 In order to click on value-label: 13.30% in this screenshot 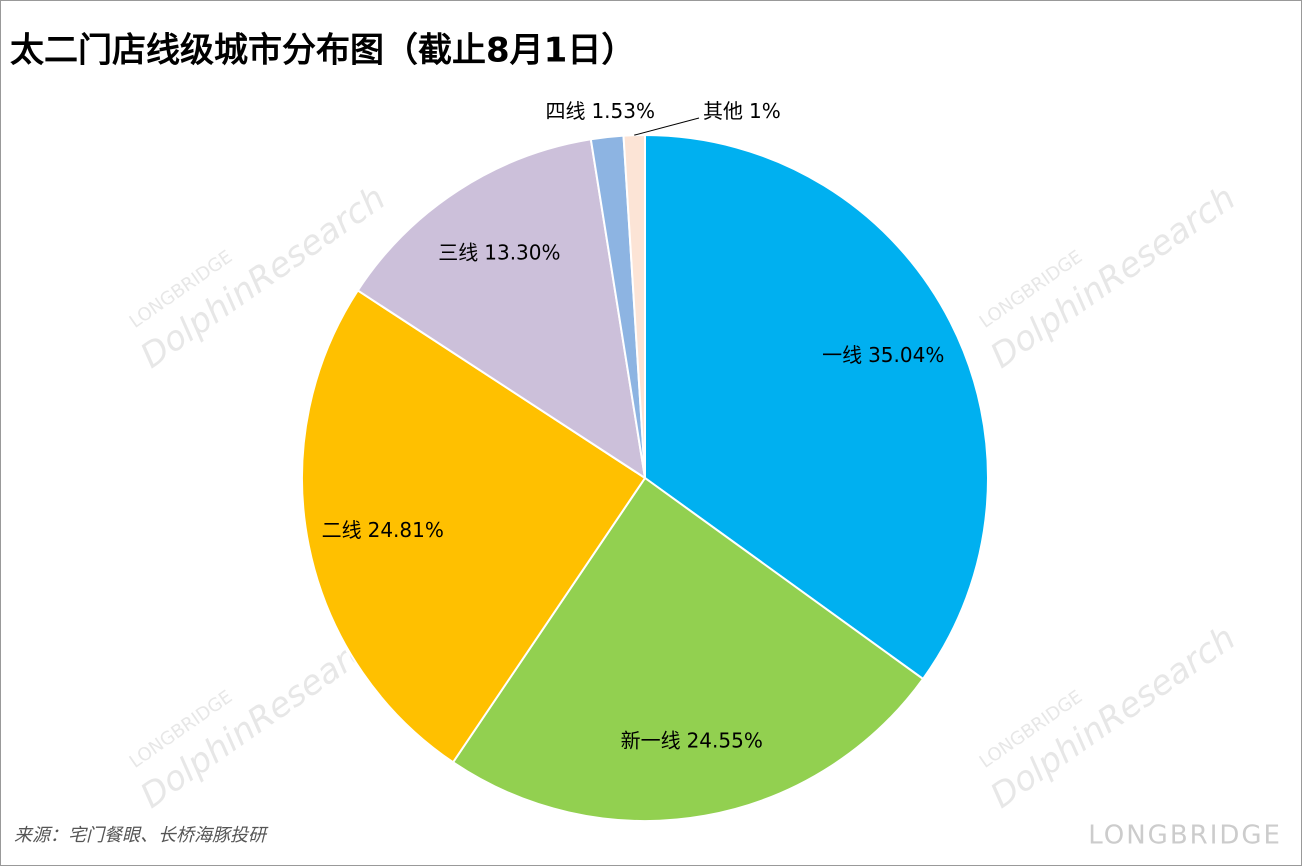, I will do `click(522, 252)`.